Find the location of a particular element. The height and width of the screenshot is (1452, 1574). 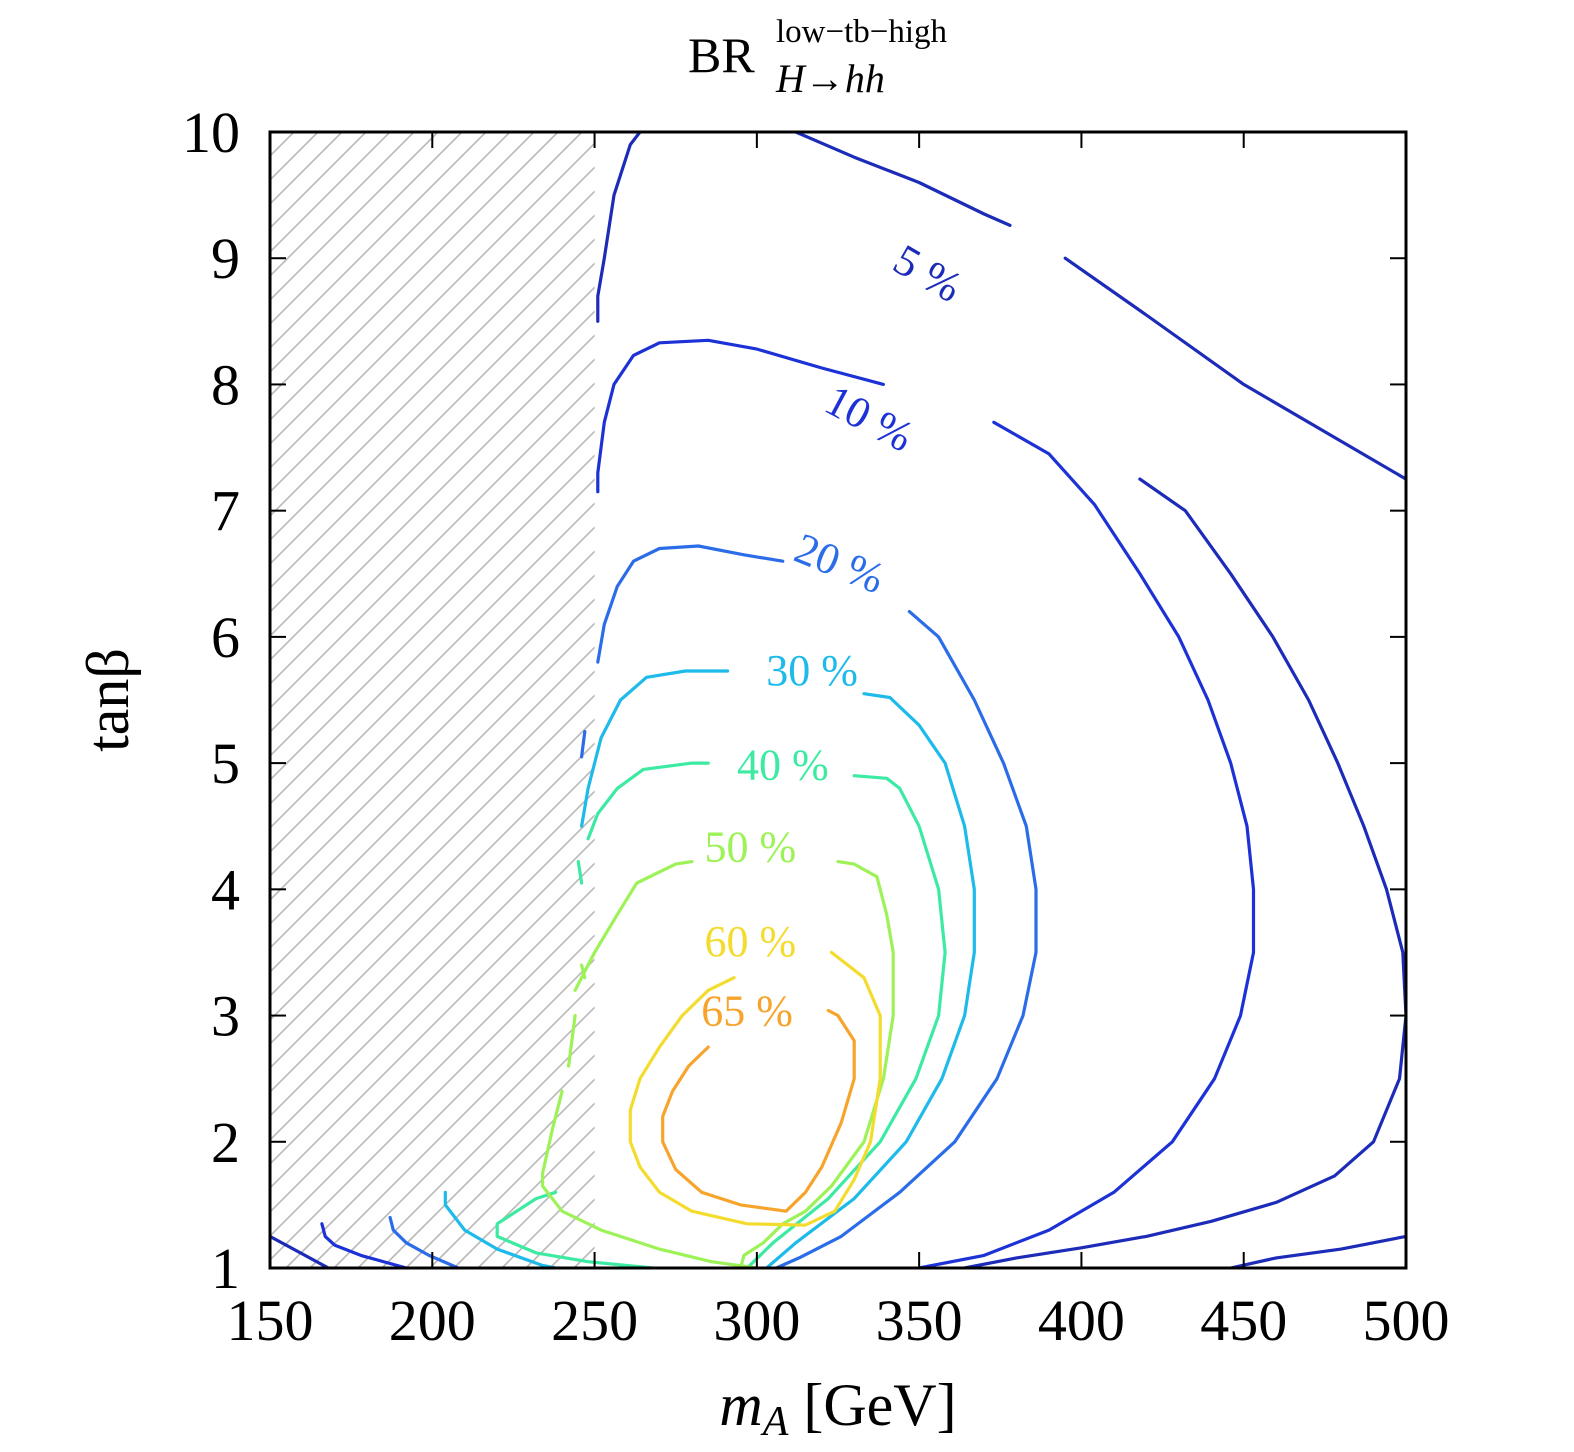

chart-title: BR low−tb−high H→hh is located at coordinates (818, 57).